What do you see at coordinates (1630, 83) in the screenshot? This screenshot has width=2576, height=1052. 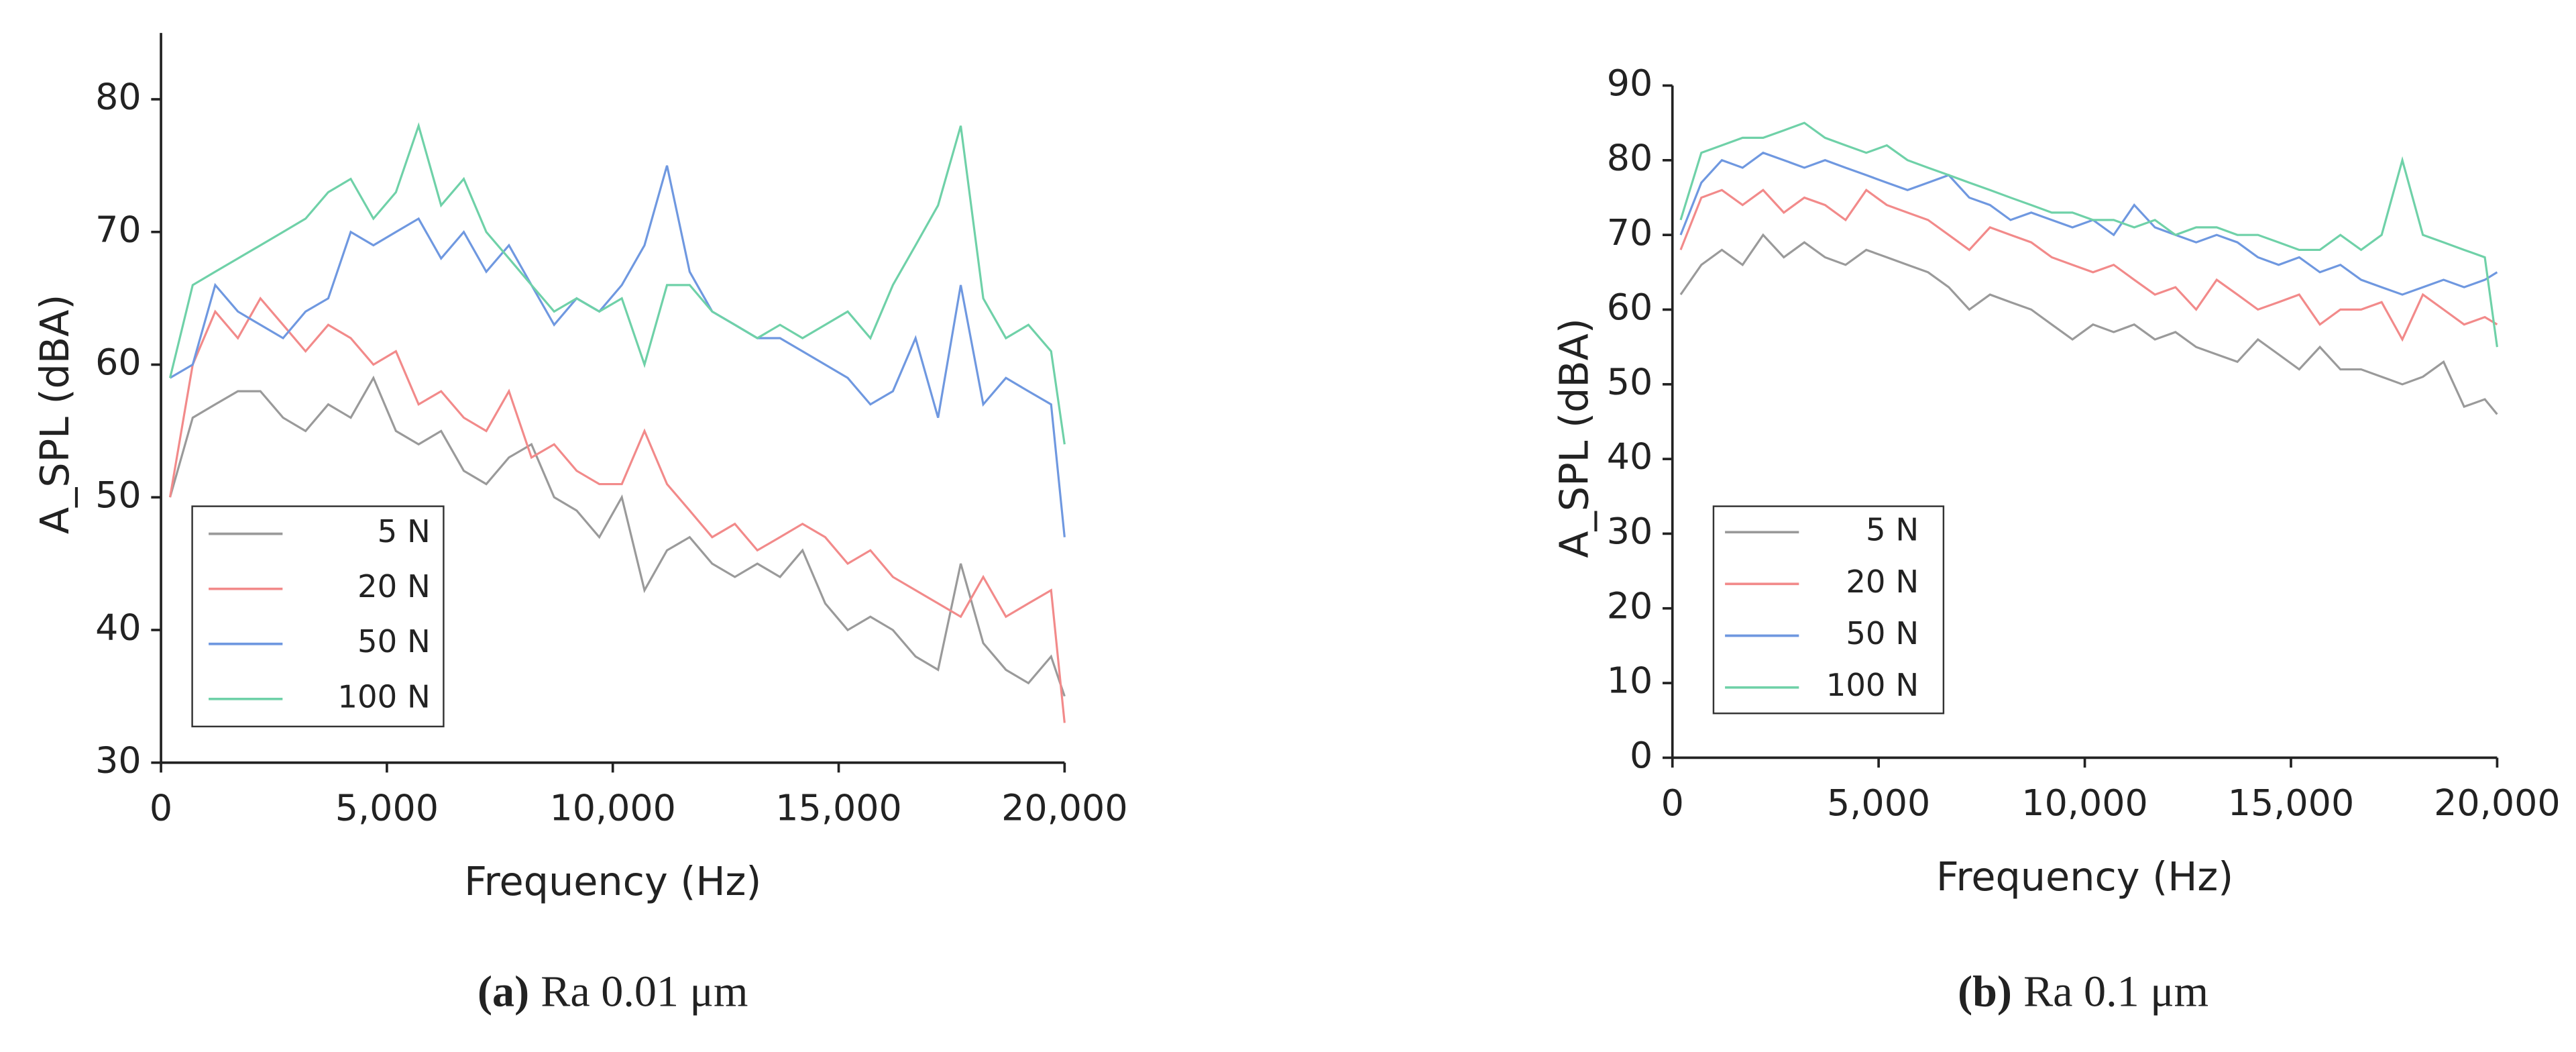 I see `y-tick-label: 90` at bounding box center [1630, 83].